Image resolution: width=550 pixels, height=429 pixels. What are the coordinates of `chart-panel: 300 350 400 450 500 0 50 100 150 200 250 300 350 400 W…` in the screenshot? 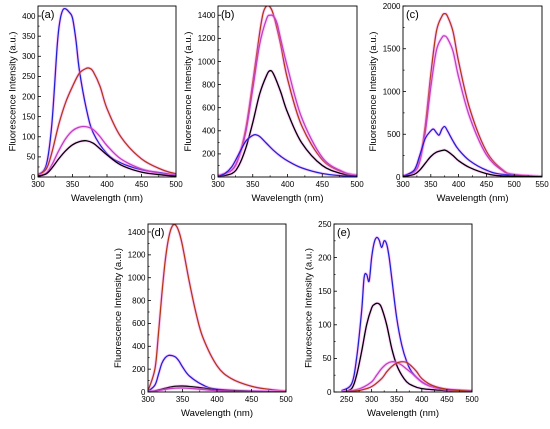 It's located at (95, 104).